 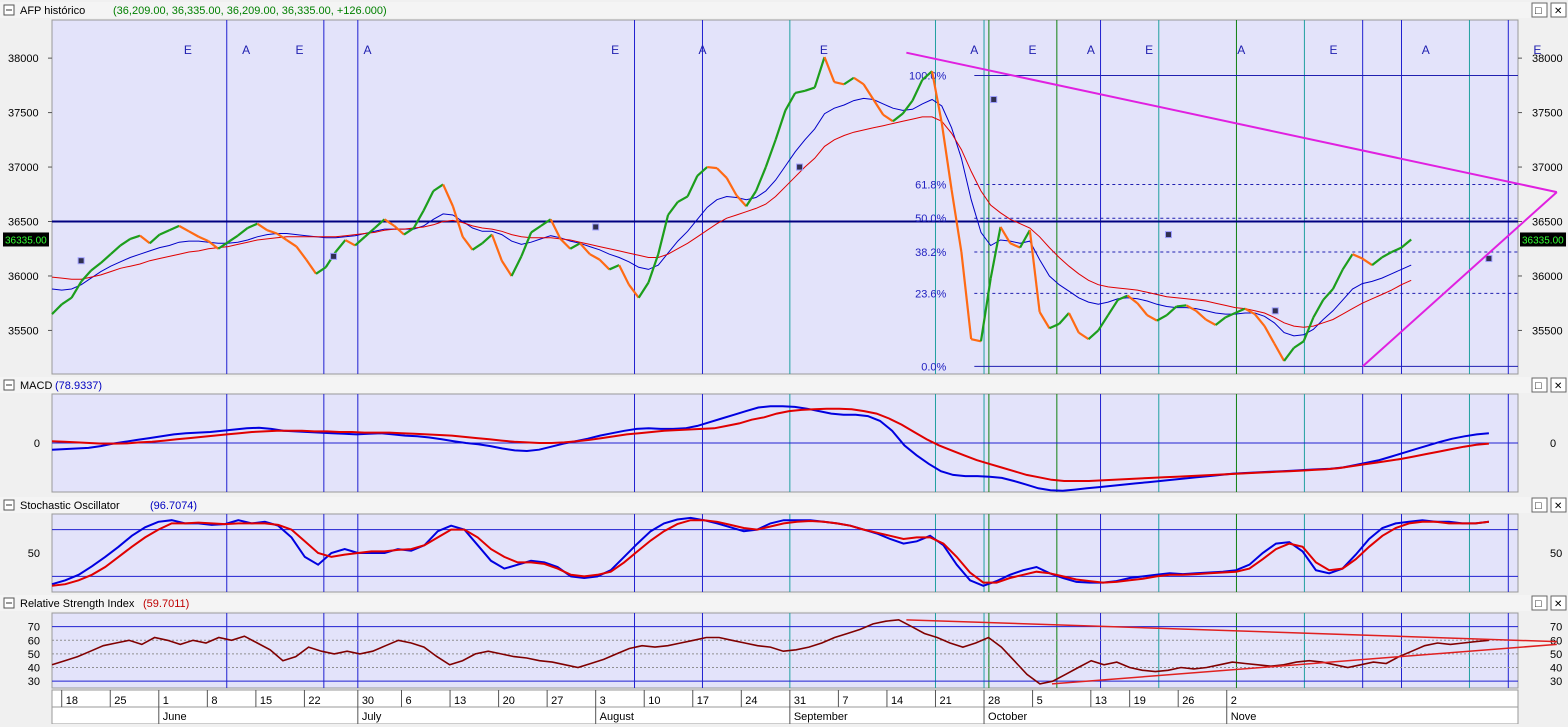 I want to click on plot-area, so click(x=785, y=553).